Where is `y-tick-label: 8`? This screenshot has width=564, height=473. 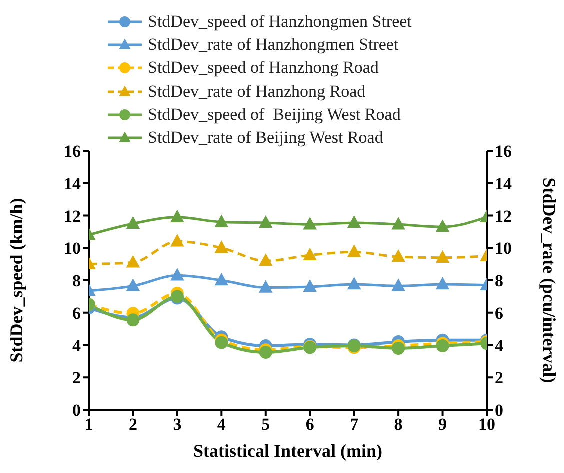 y-tick-label: 8 is located at coordinates (76, 281).